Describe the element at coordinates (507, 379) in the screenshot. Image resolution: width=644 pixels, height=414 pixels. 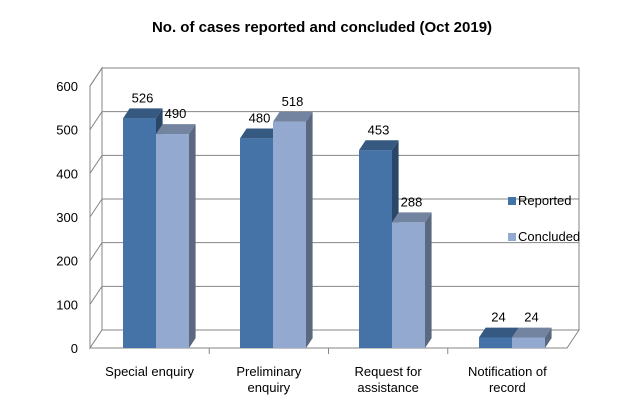
I see `x-category-label: Notification of record` at that location.